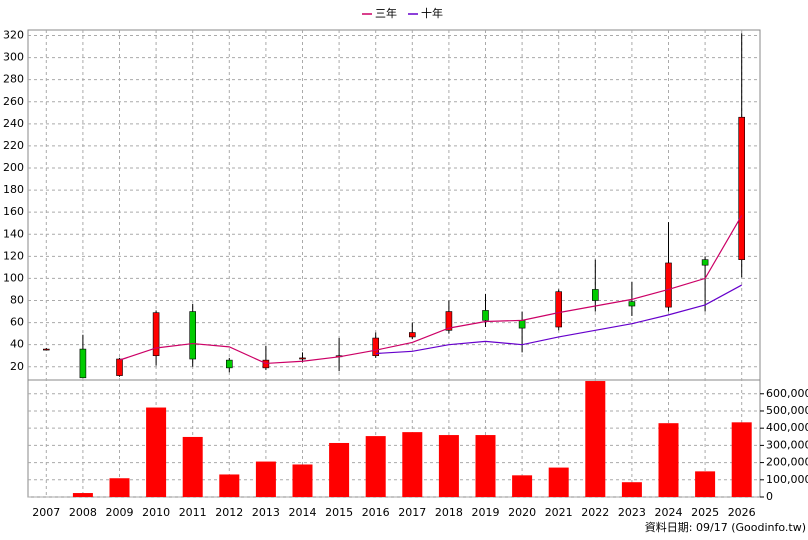 This screenshot has height=540, width=808. What do you see at coordinates (522, 512) in the screenshot?
I see `x-tick-label: 2020` at bounding box center [522, 512].